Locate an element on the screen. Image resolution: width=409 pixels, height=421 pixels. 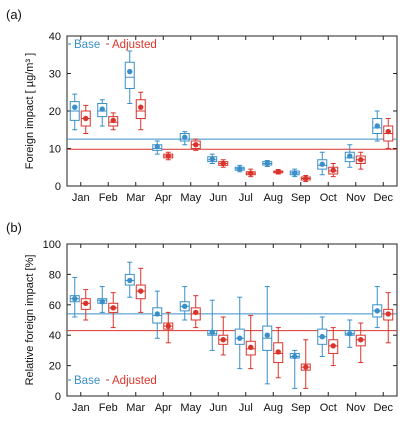
y-tick-label: 20 is located at coordinates (55, 367).